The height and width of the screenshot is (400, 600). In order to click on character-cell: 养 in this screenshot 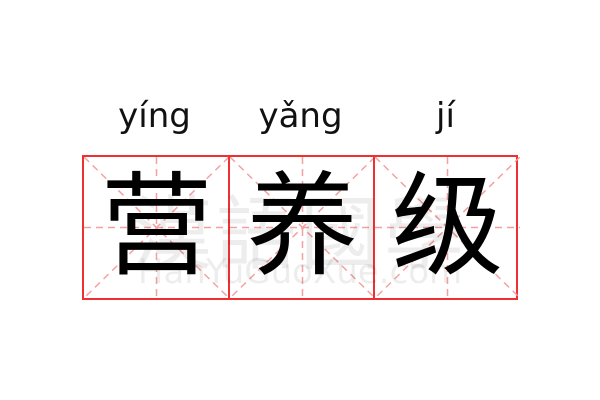, I will do `click(302, 227)`.